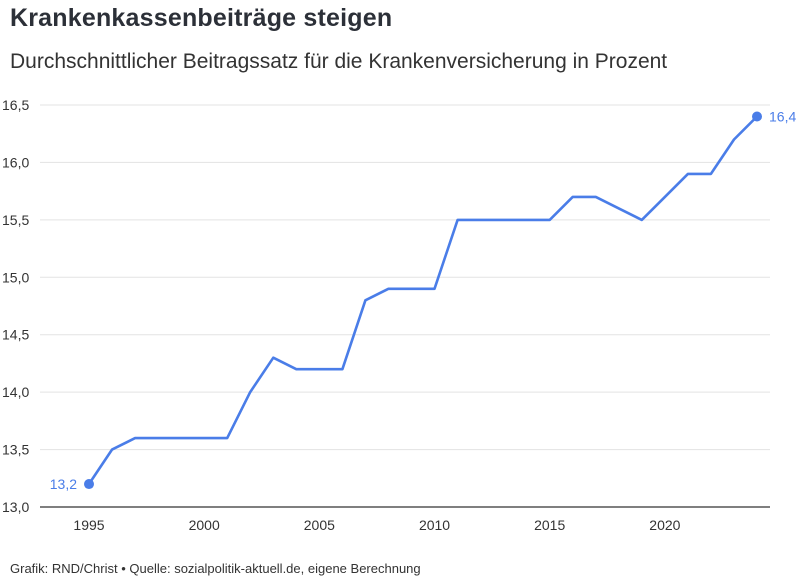  What do you see at coordinates (201, 18) in the screenshot?
I see `chart-title: Krankenkassenbeiträge steigen` at bounding box center [201, 18].